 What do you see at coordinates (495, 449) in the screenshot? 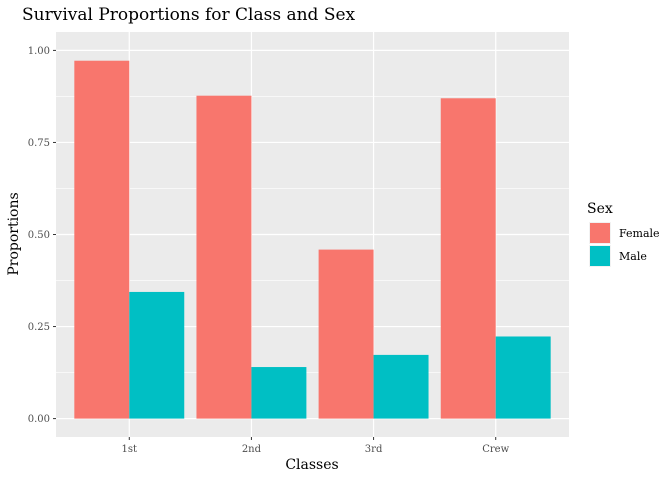
I see `x-tick-label: Crew` at bounding box center [495, 449].